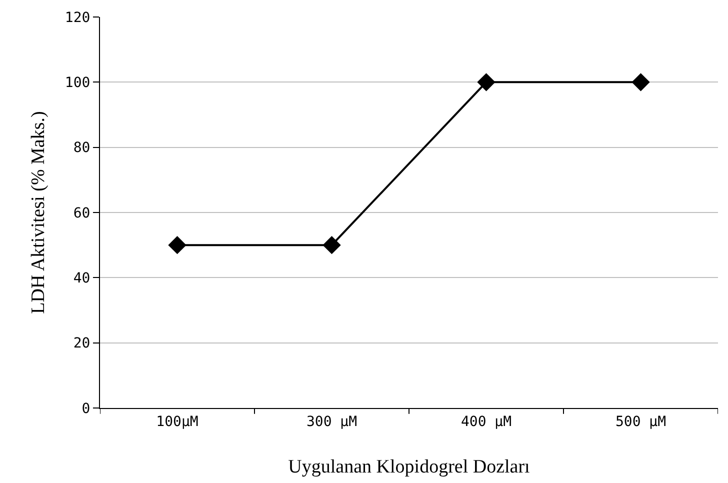  What do you see at coordinates (409, 467) in the screenshot?
I see `x-axis-title: Uygulanan Klopidogrel Dozları` at bounding box center [409, 467].